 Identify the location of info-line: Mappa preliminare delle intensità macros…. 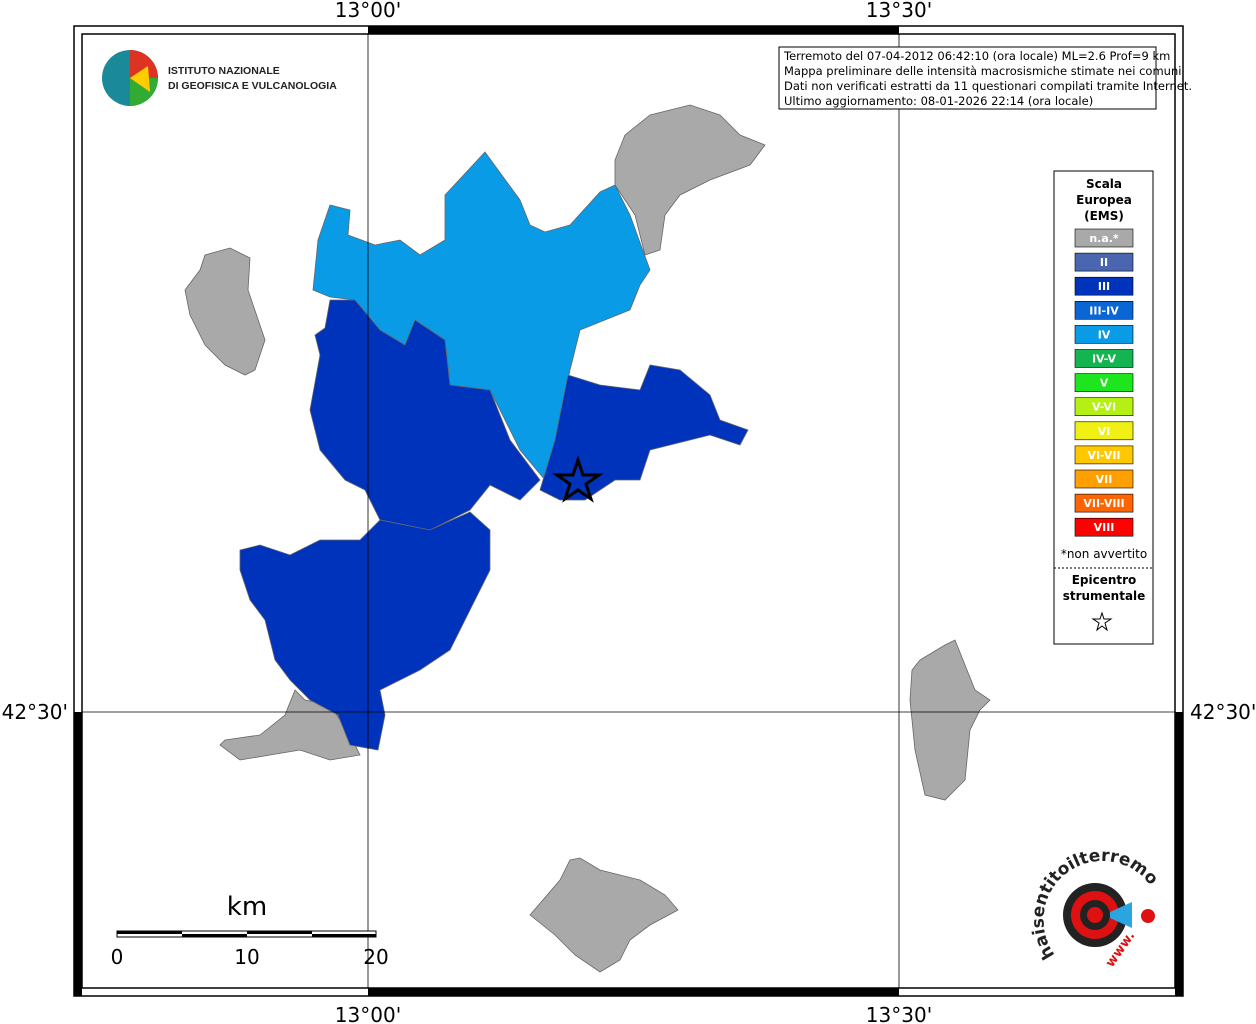
(982, 71).